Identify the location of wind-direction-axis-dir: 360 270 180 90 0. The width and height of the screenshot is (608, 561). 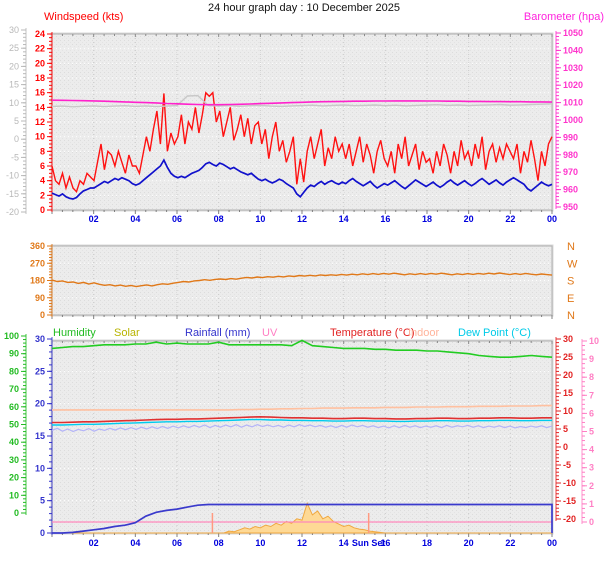
(41, 280).